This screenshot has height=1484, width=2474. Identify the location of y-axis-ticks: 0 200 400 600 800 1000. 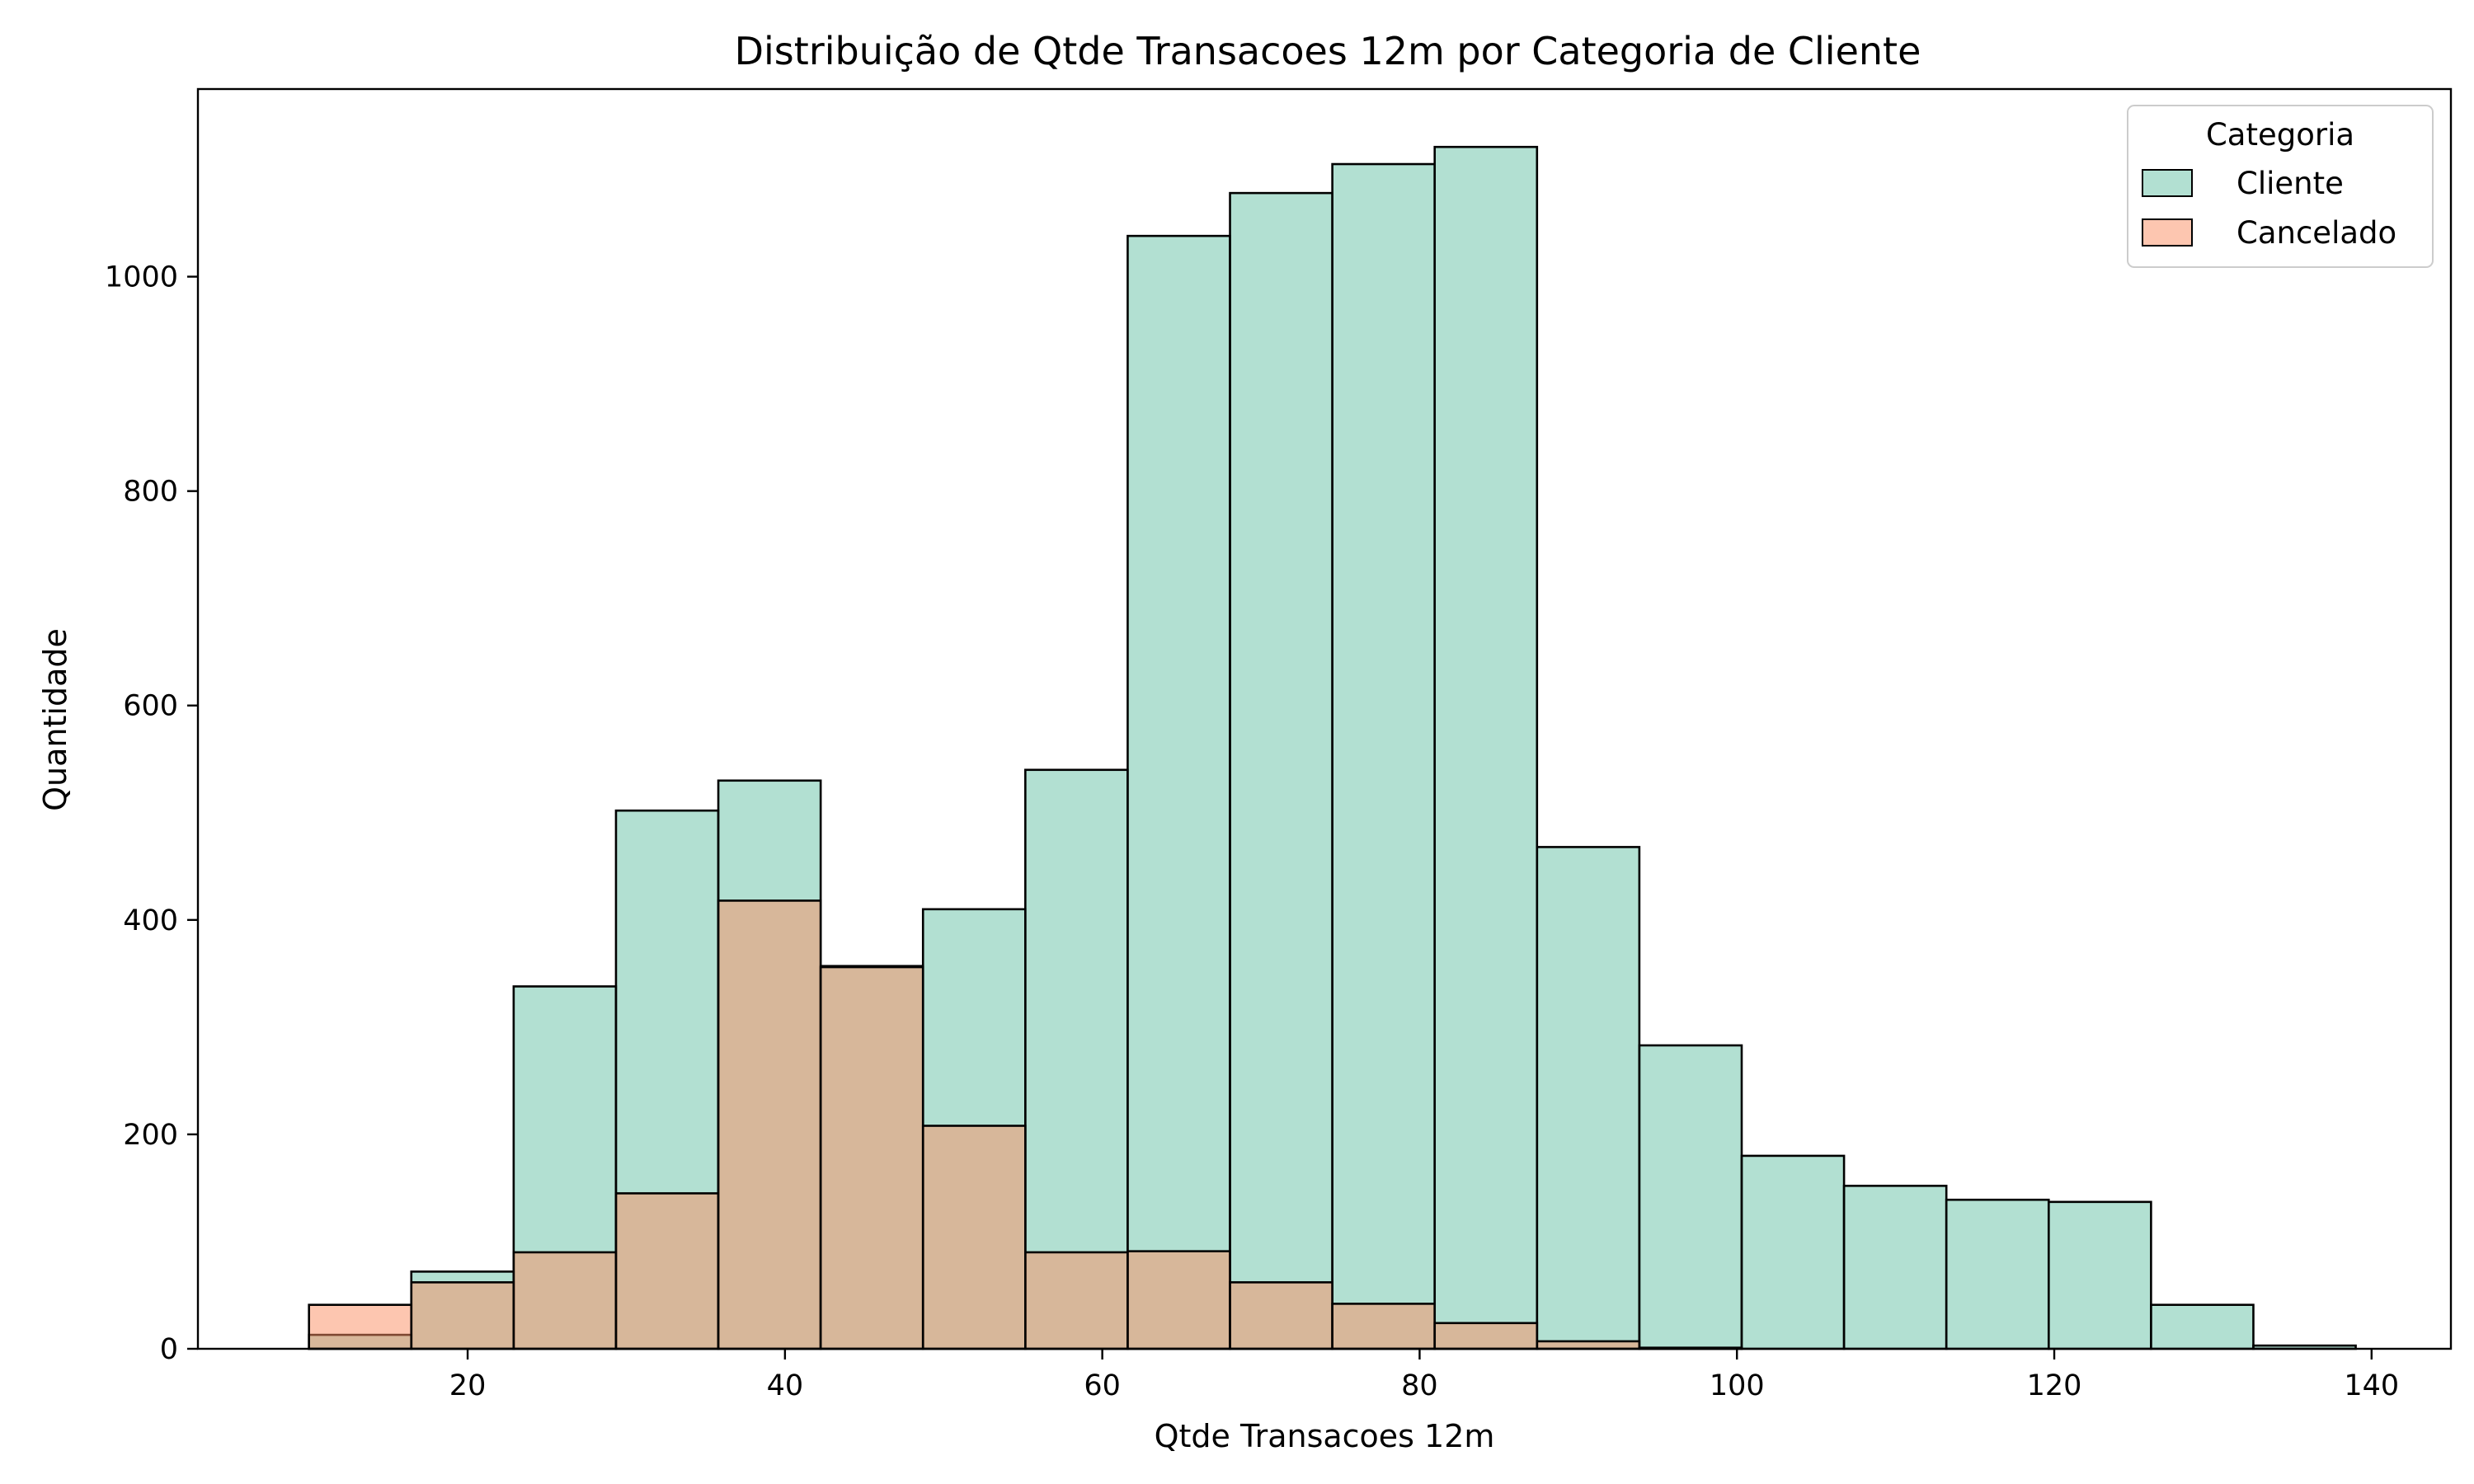
(151, 813).